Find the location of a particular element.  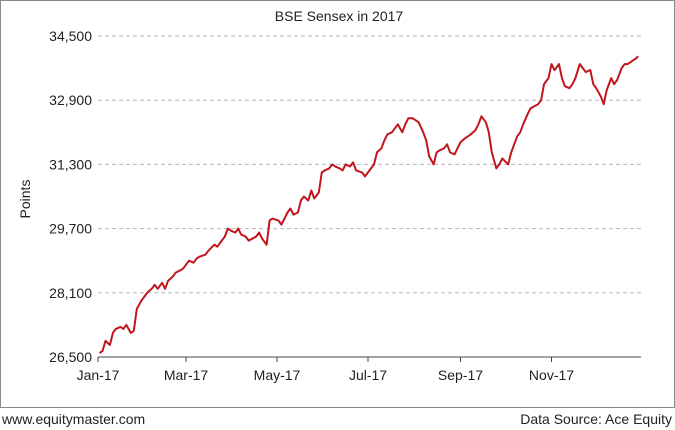

y-tick-label: 28,100 is located at coordinates (70, 293).